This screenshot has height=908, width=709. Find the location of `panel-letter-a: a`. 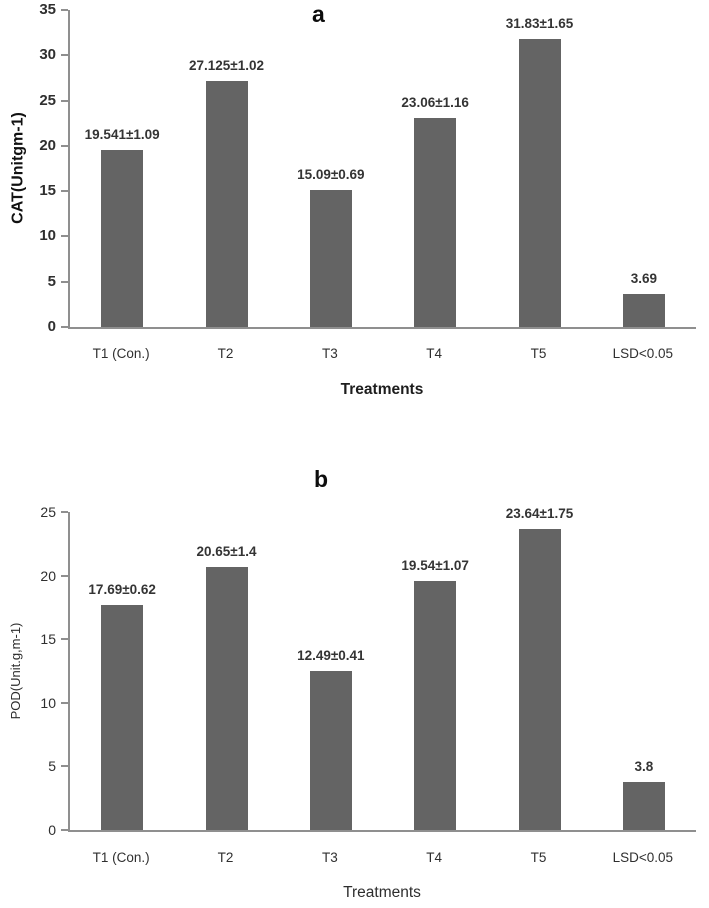

panel-letter-a: a is located at coordinates (318, 14).